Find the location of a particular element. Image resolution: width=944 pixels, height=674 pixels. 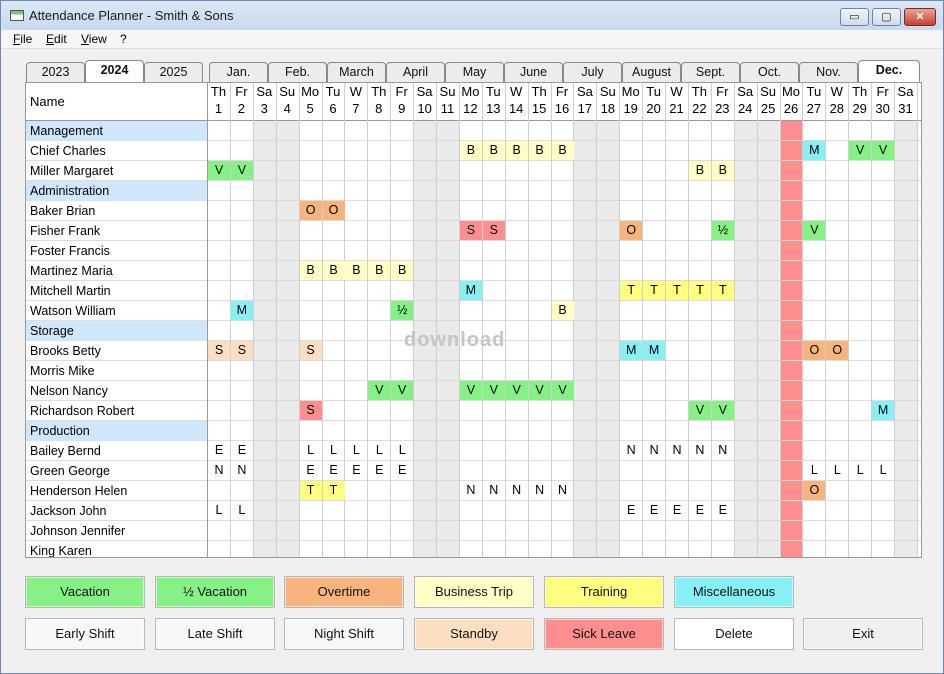

employee-name: Brooks Betty is located at coordinates (65, 351).